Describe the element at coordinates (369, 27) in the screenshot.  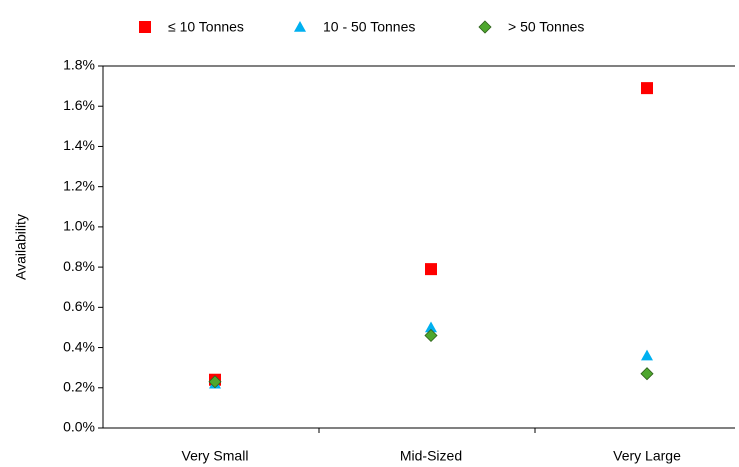
I see `legend-label: 10 - 50 Tonnes` at that location.